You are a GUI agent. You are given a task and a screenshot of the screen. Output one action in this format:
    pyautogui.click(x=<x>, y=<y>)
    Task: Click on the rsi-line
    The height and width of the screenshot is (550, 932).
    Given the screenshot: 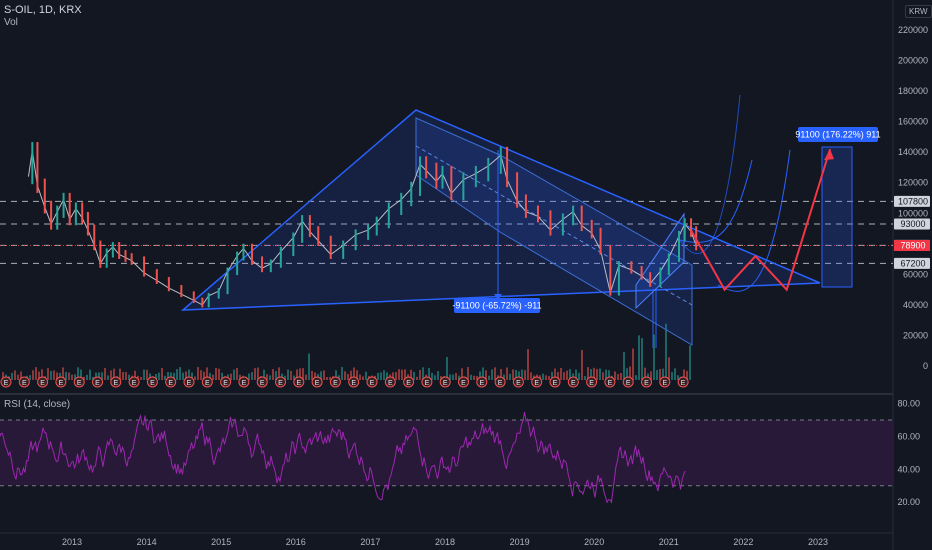 What is the action you would take?
    pyautogui.click(x=343, y=457)
    